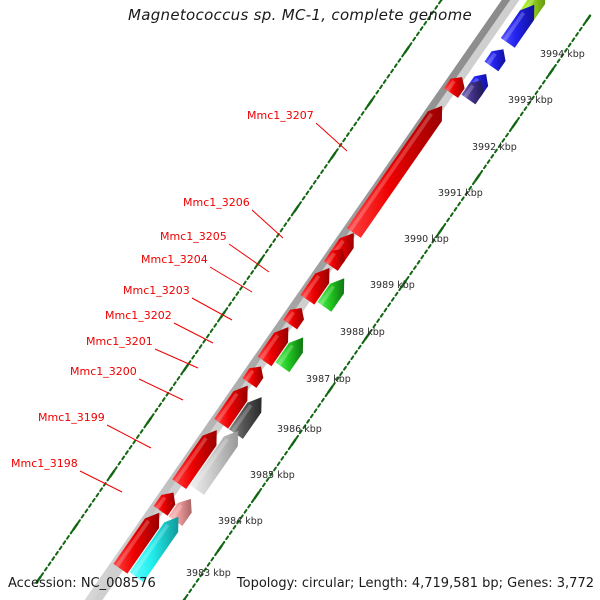 This screenshot has height=600, width=600. Describe the element at coordinates (245, 418) in the screenshot. I see `feature-darkgray` at that location.